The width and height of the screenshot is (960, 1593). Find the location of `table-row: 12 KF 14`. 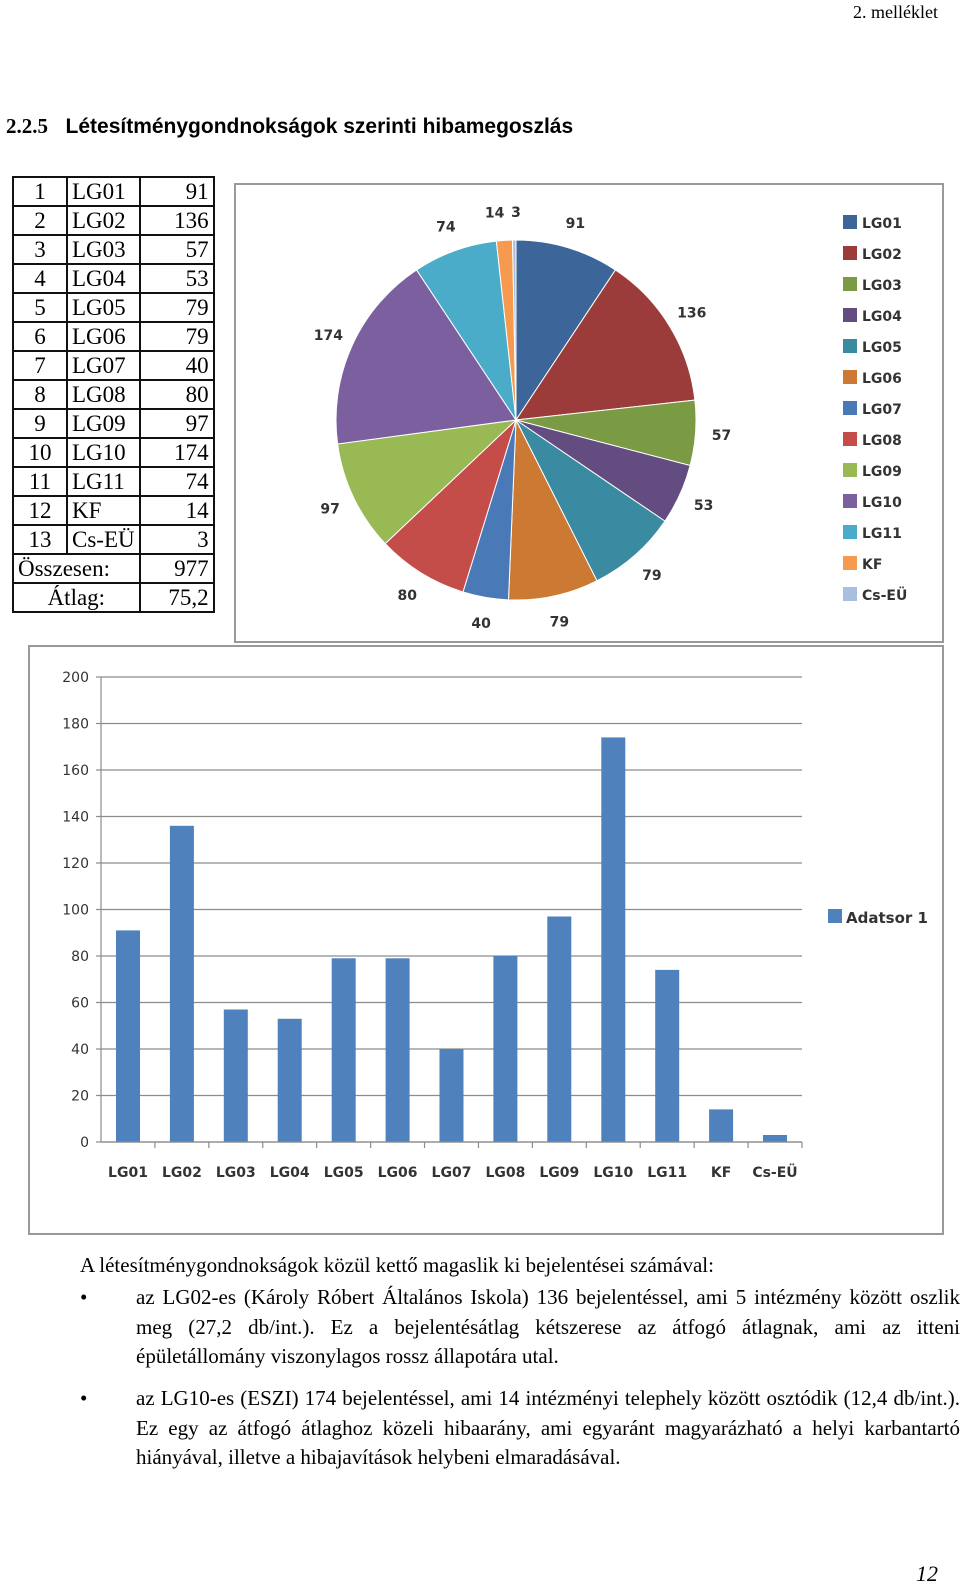

table-row: 12 KF 14 is located at coordinates (113, 510).